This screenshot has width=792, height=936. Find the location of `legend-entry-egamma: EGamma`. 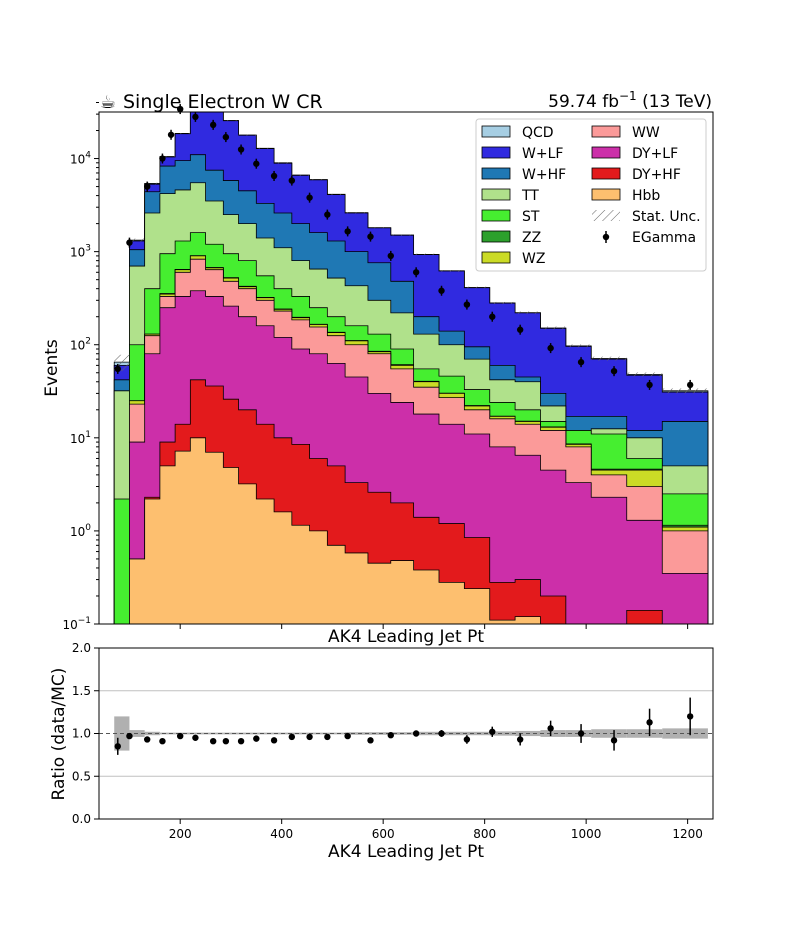

legend-entry-egamma: EGamma is located at coordinates (649, 238).